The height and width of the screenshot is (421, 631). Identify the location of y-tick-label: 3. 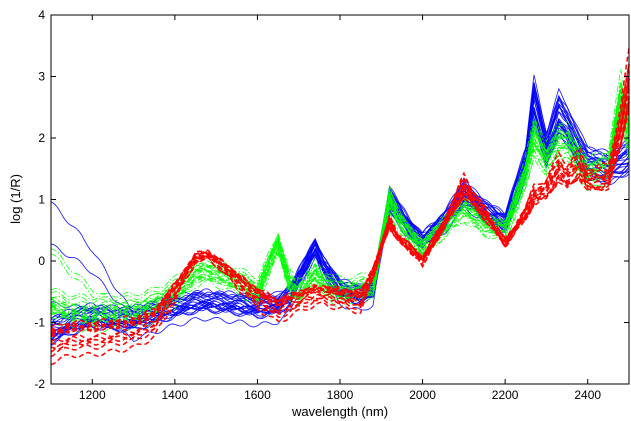
(41, 77).